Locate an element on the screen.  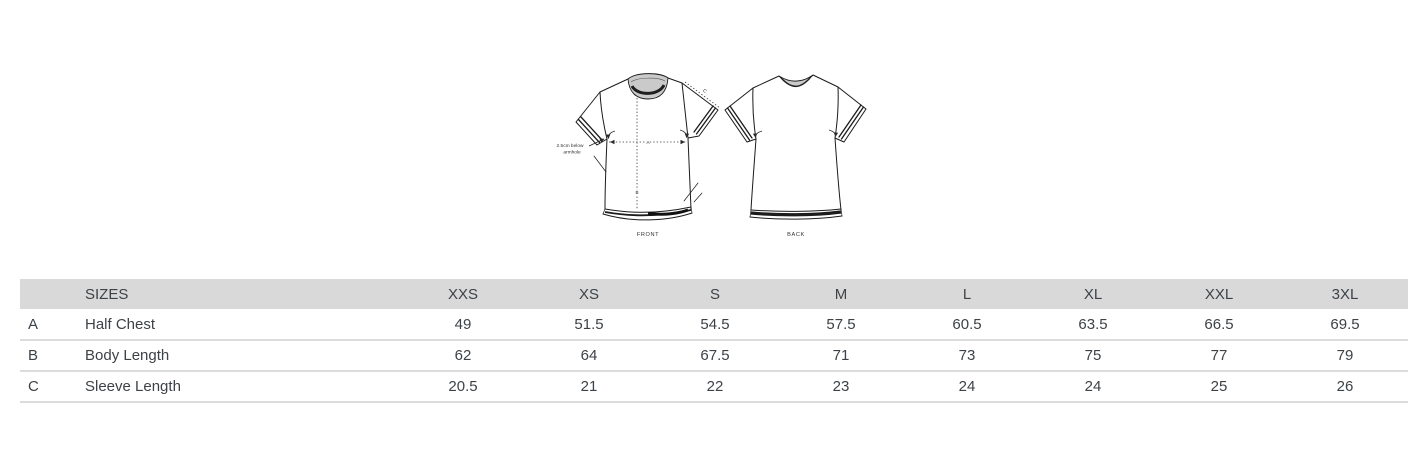
header-sizes-label: SIZES is located at coordinates (231, 294).